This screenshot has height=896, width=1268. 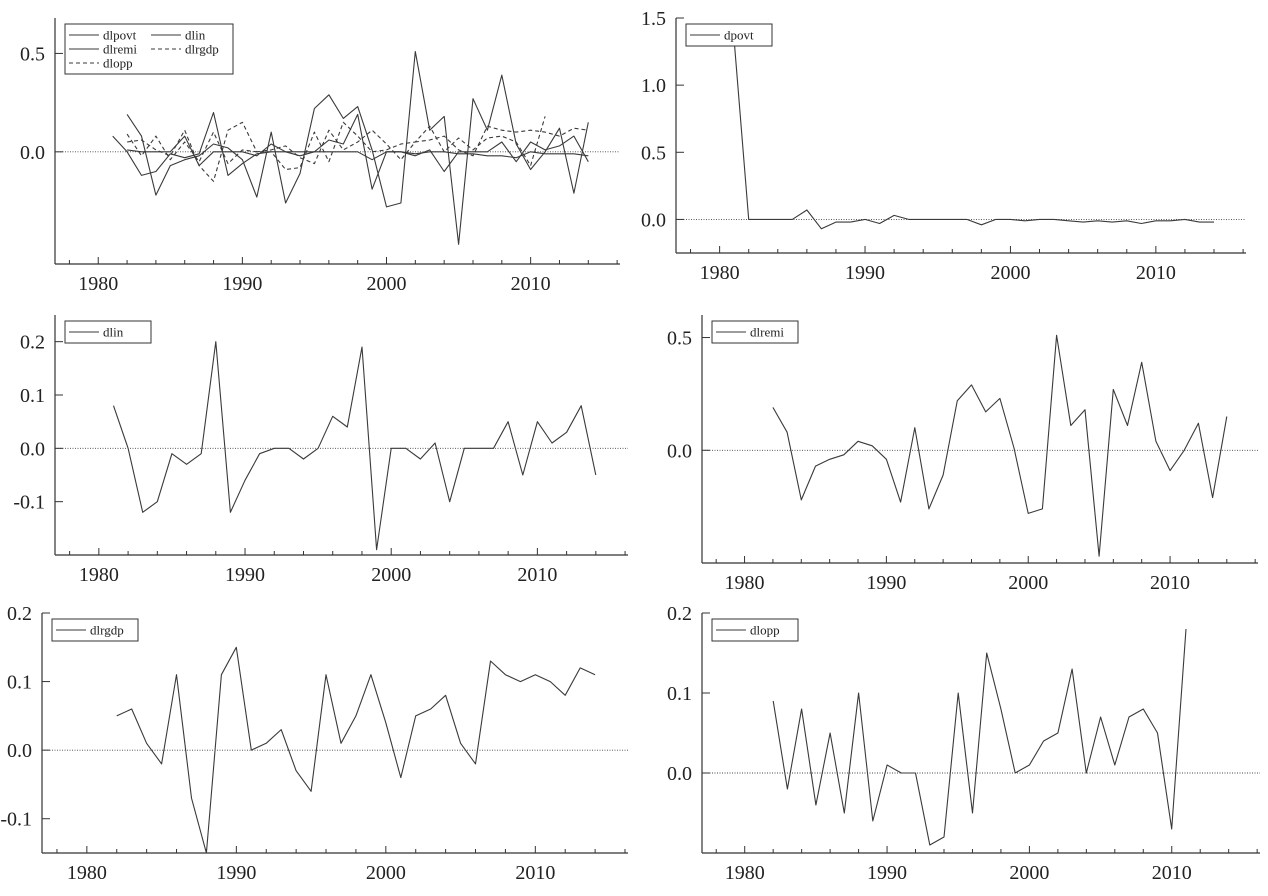 What do you see at coordinates (679, 694) in the screenshot?
I see `chart5-ytick-label-1: 0.1` at bounding box center [679, 694].